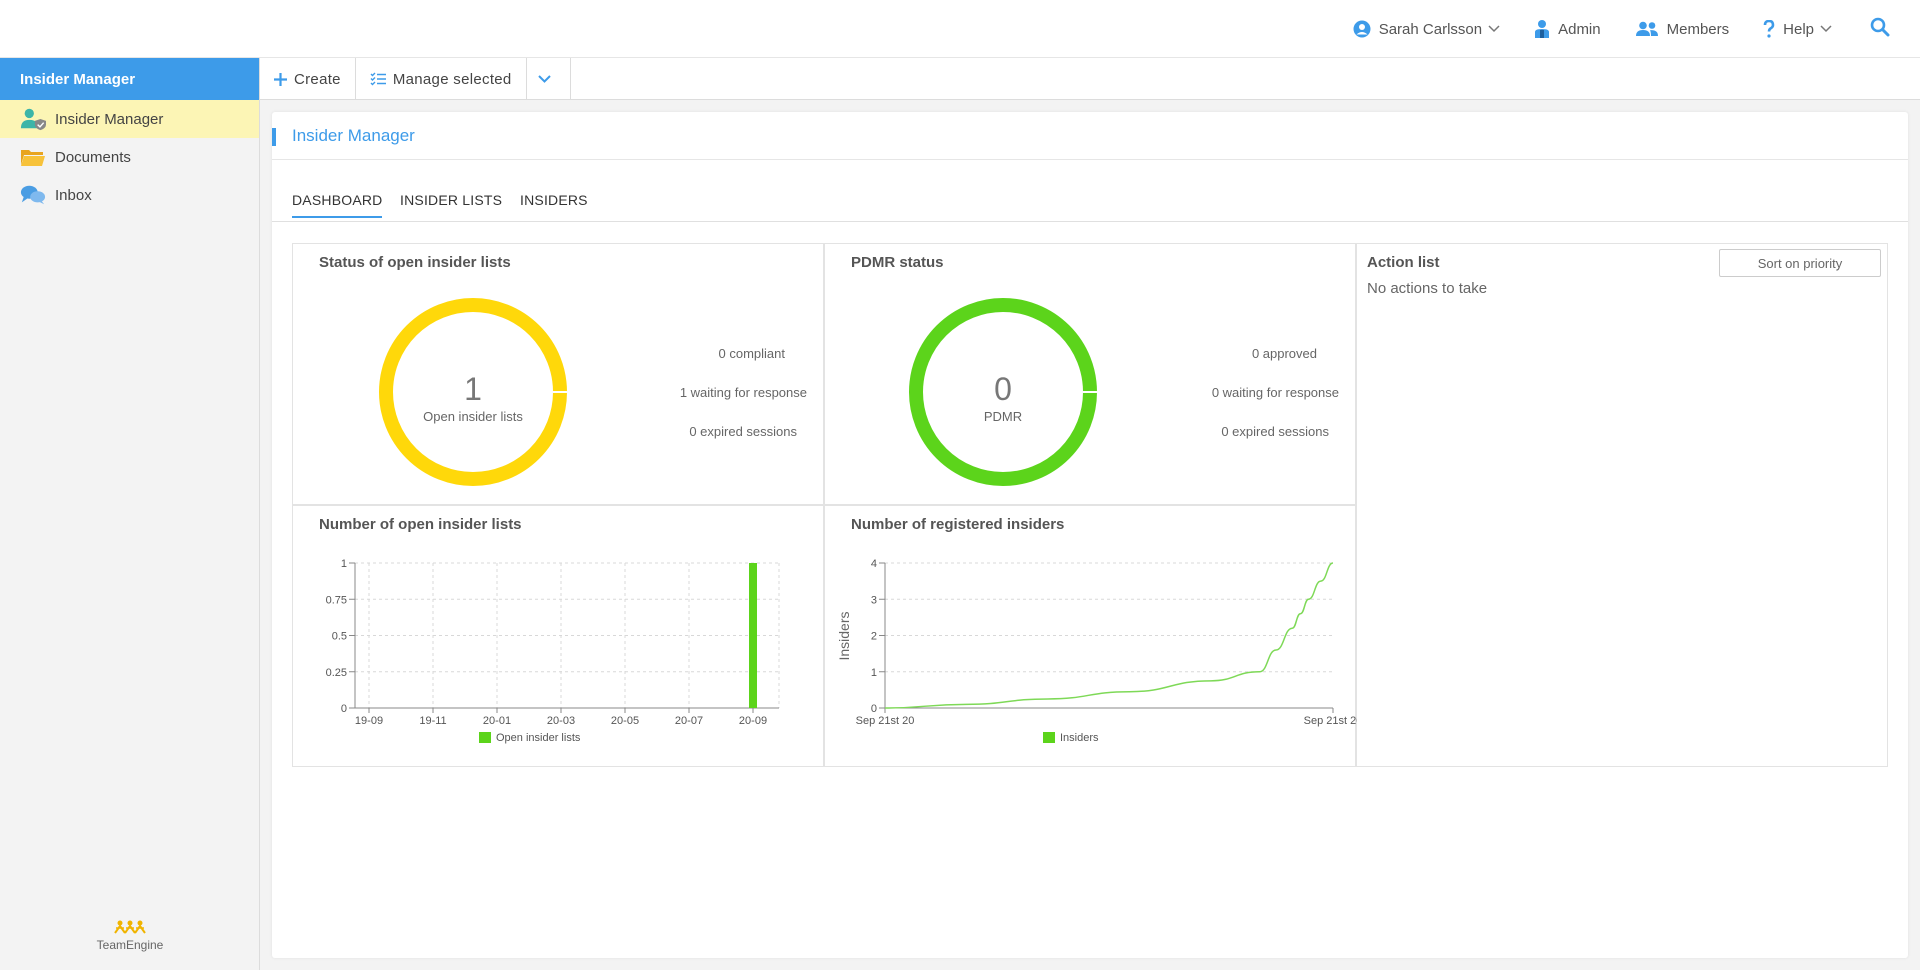  What do you see at coordinates (1646, 28) in the screenshot?
I see `members-icon` at bounding box center [1646, 28].